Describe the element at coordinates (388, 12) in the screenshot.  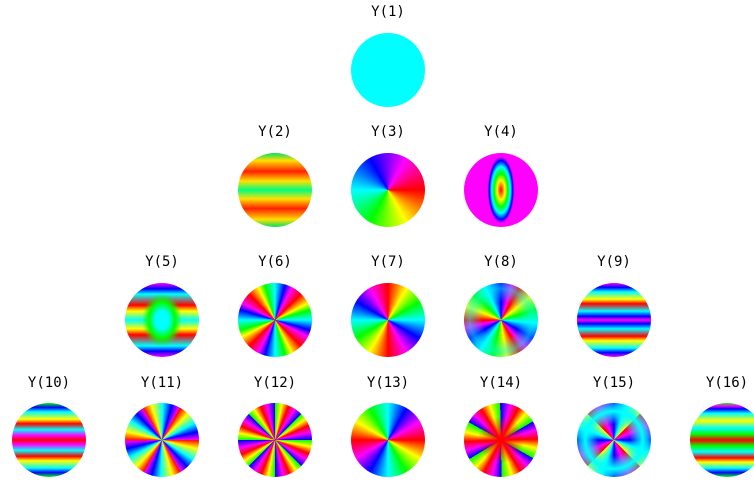
I see `harmonic-label: Y(1)` at that location.